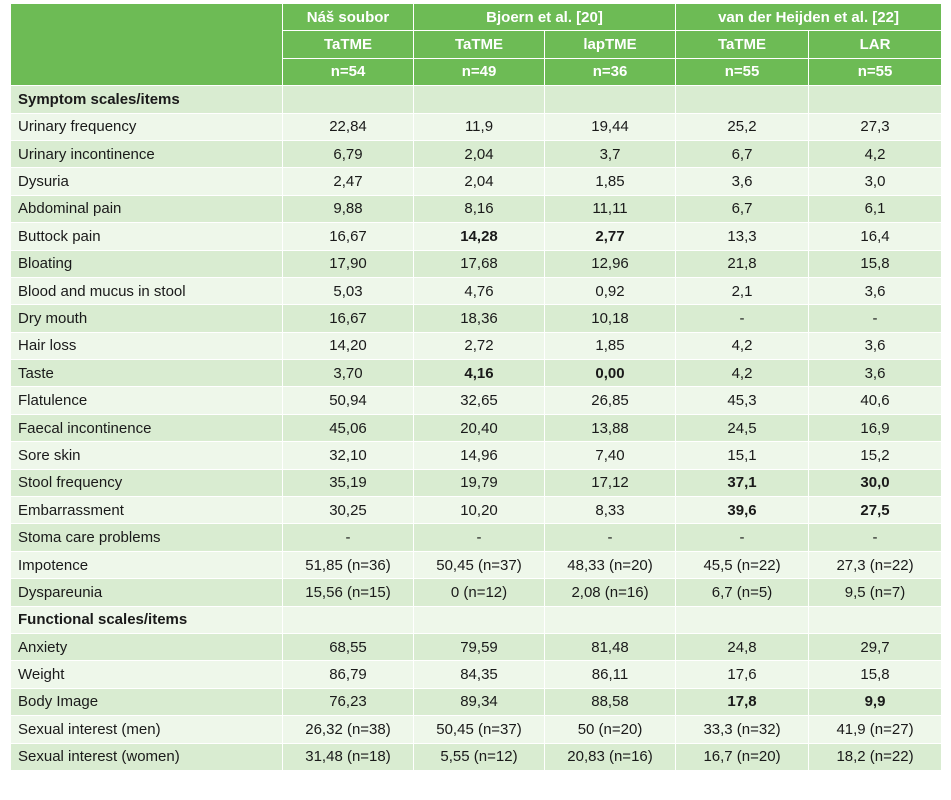 The width and height of the screenshot is (951, 800). Describe the element at coordinates (348, 154) in the screenshot. I see `value-cell: 6,79` at that location.